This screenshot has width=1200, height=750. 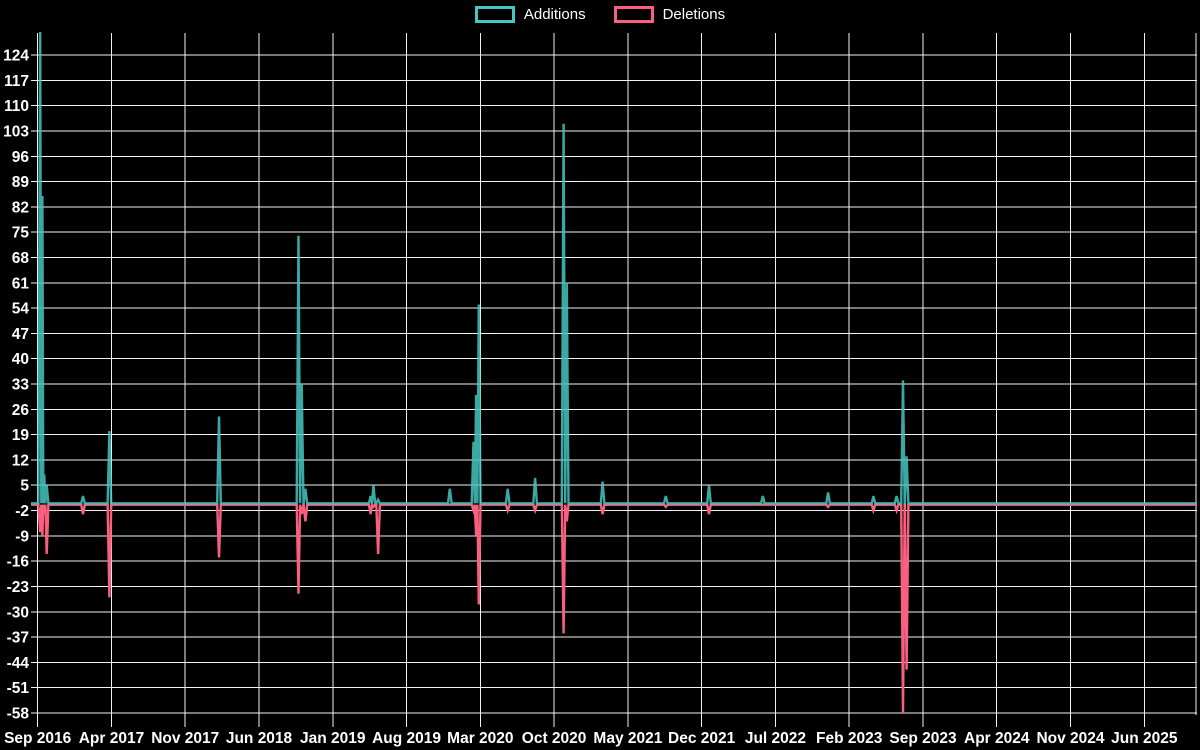 What do you see at coordinates (21, 385) in the screenshot?
I see `svg-text: 33` at bounding box center [21, 385].